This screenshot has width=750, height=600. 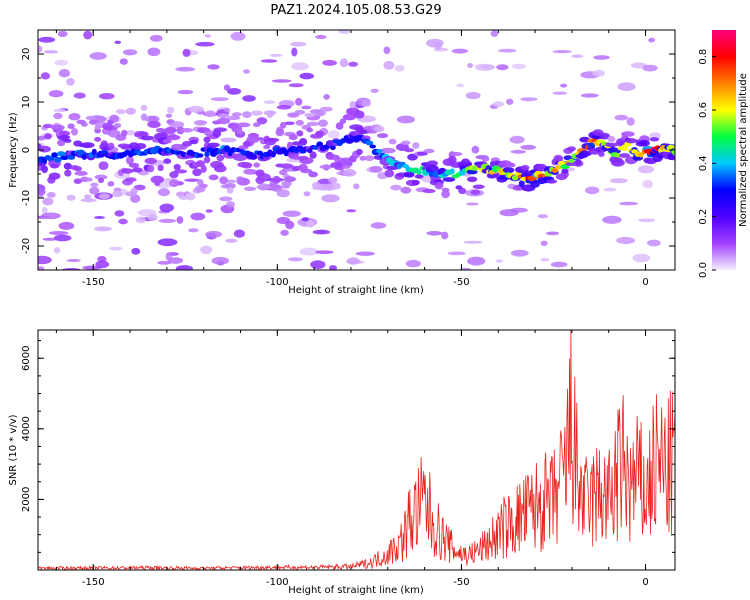 I want to click on y-tick-label: 4000, so click(x=26, y=428).